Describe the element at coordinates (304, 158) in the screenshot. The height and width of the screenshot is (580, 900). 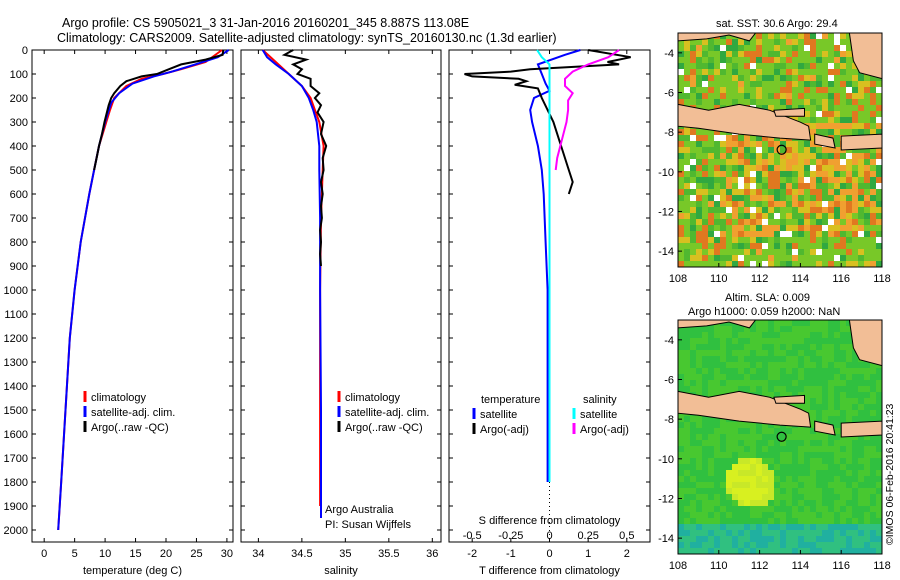
I see `series-line` at that location.